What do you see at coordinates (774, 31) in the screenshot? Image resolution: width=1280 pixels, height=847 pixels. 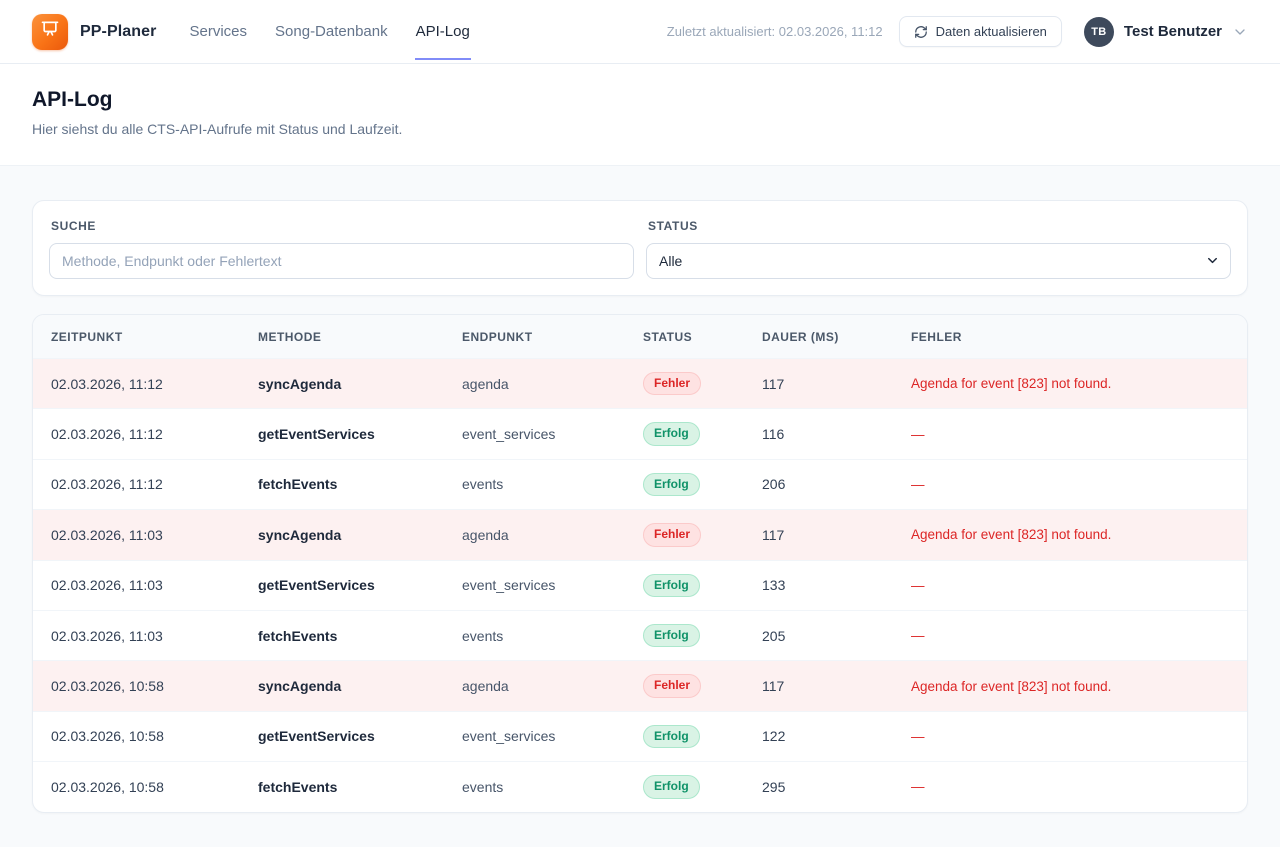 I see `last-updated-text: Zuletzt aktualisiert: 02.03.2026, 11:12` at bounding box center [774, 31].